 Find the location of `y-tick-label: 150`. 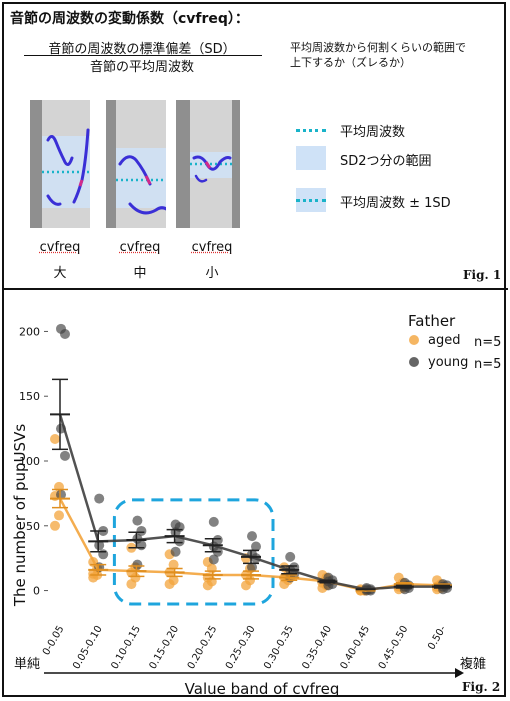

y-tick-label: 150 is located at coordinates (29, 396).